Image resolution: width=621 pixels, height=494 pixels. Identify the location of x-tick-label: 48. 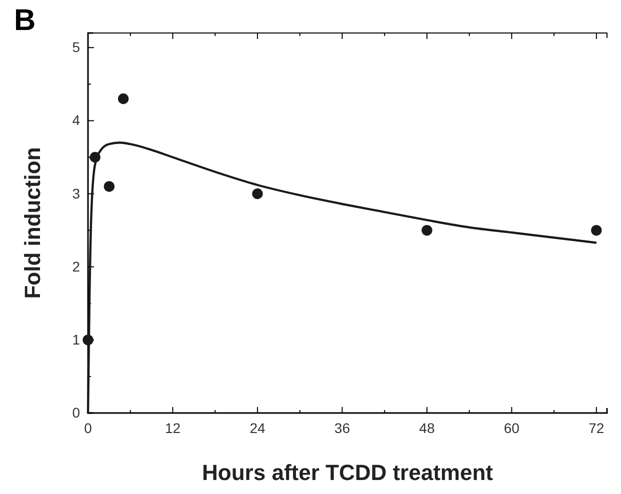
(427, 428).